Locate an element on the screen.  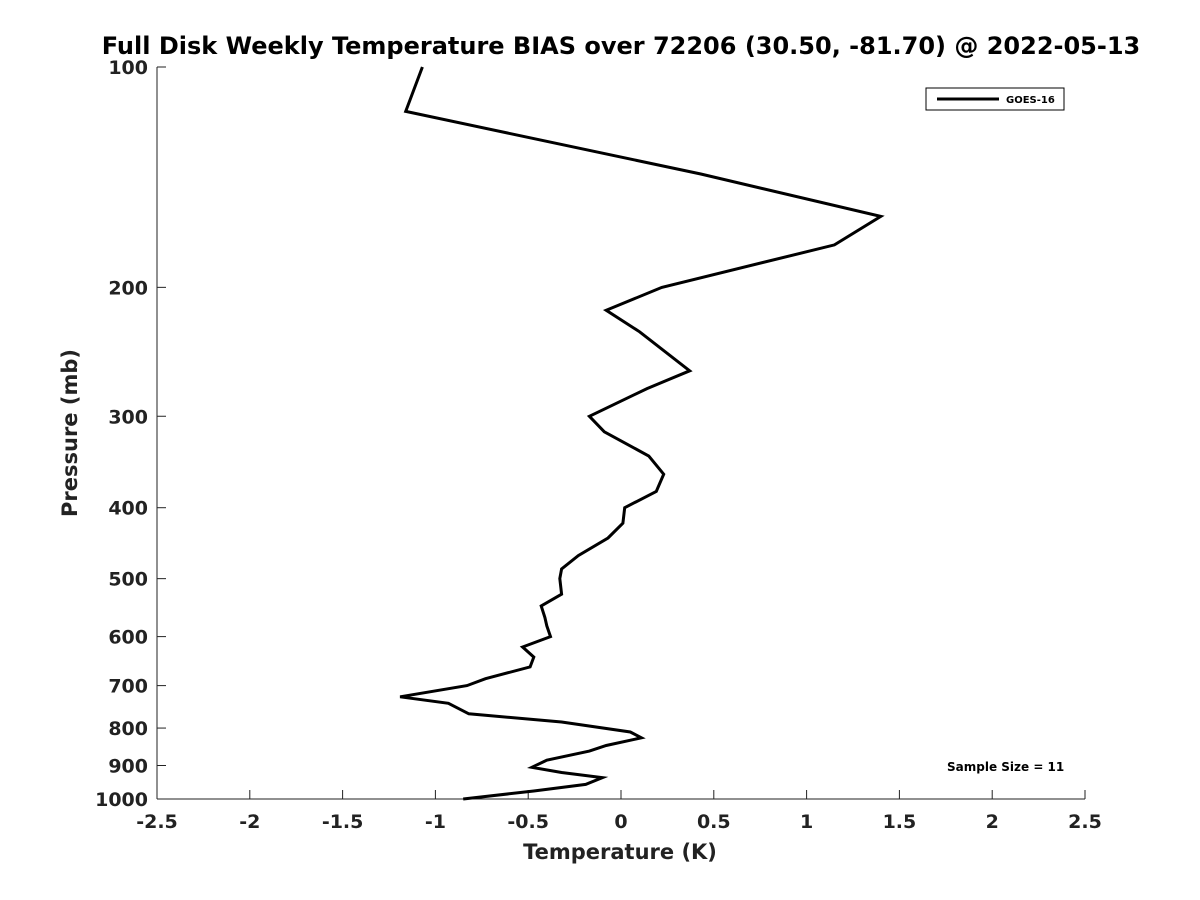
x-tick-label: -0.5 is located at coordinates (528, 822).